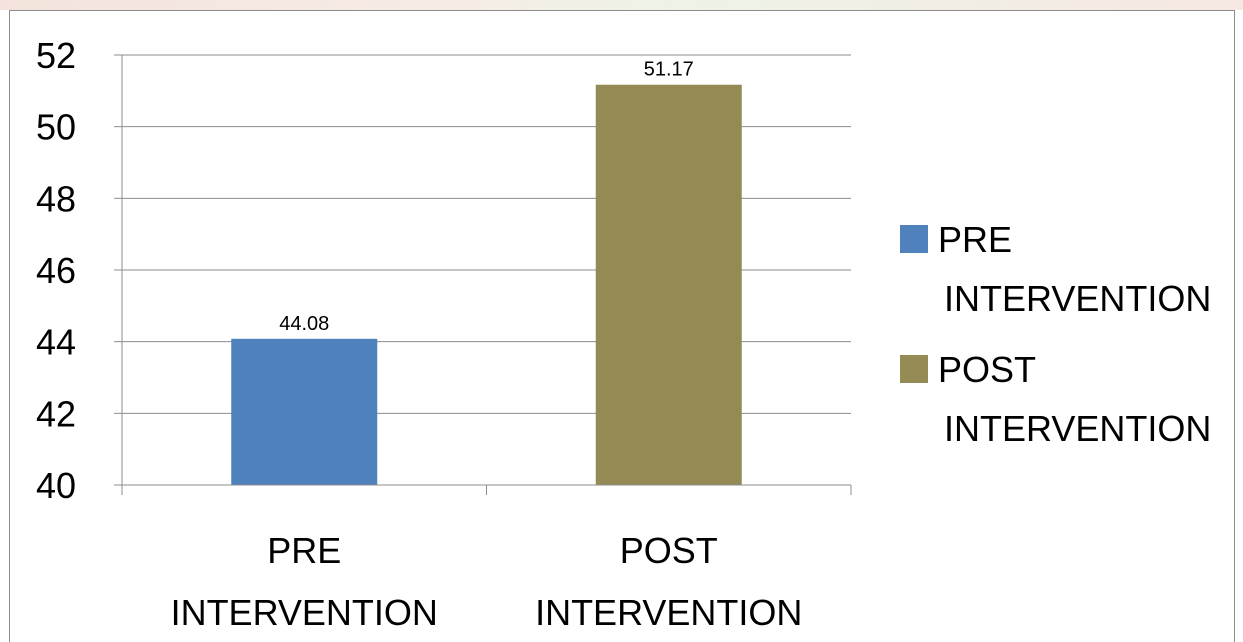 This screenshot has height=642, width=1243. Describe the element at coordinates (1077, 428) in the screenshot. I see `legend-label-1-line-1: INTERVENTION` at that location.